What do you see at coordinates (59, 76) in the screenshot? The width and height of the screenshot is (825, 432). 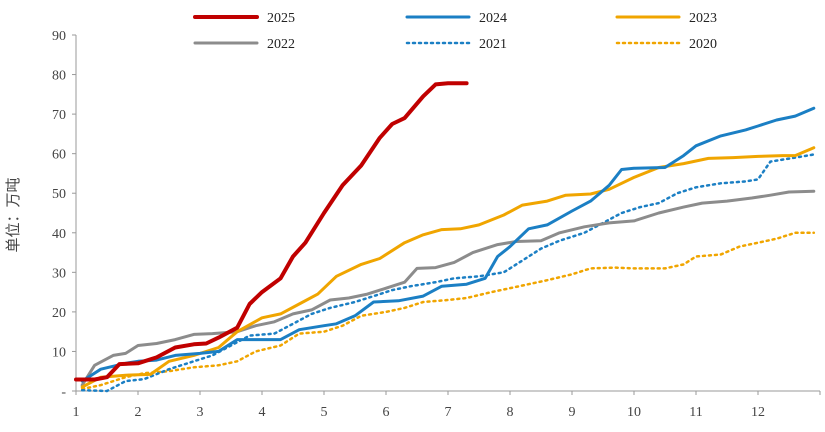 I see `y-tick-label: 80` at bounding box center [59, 76].